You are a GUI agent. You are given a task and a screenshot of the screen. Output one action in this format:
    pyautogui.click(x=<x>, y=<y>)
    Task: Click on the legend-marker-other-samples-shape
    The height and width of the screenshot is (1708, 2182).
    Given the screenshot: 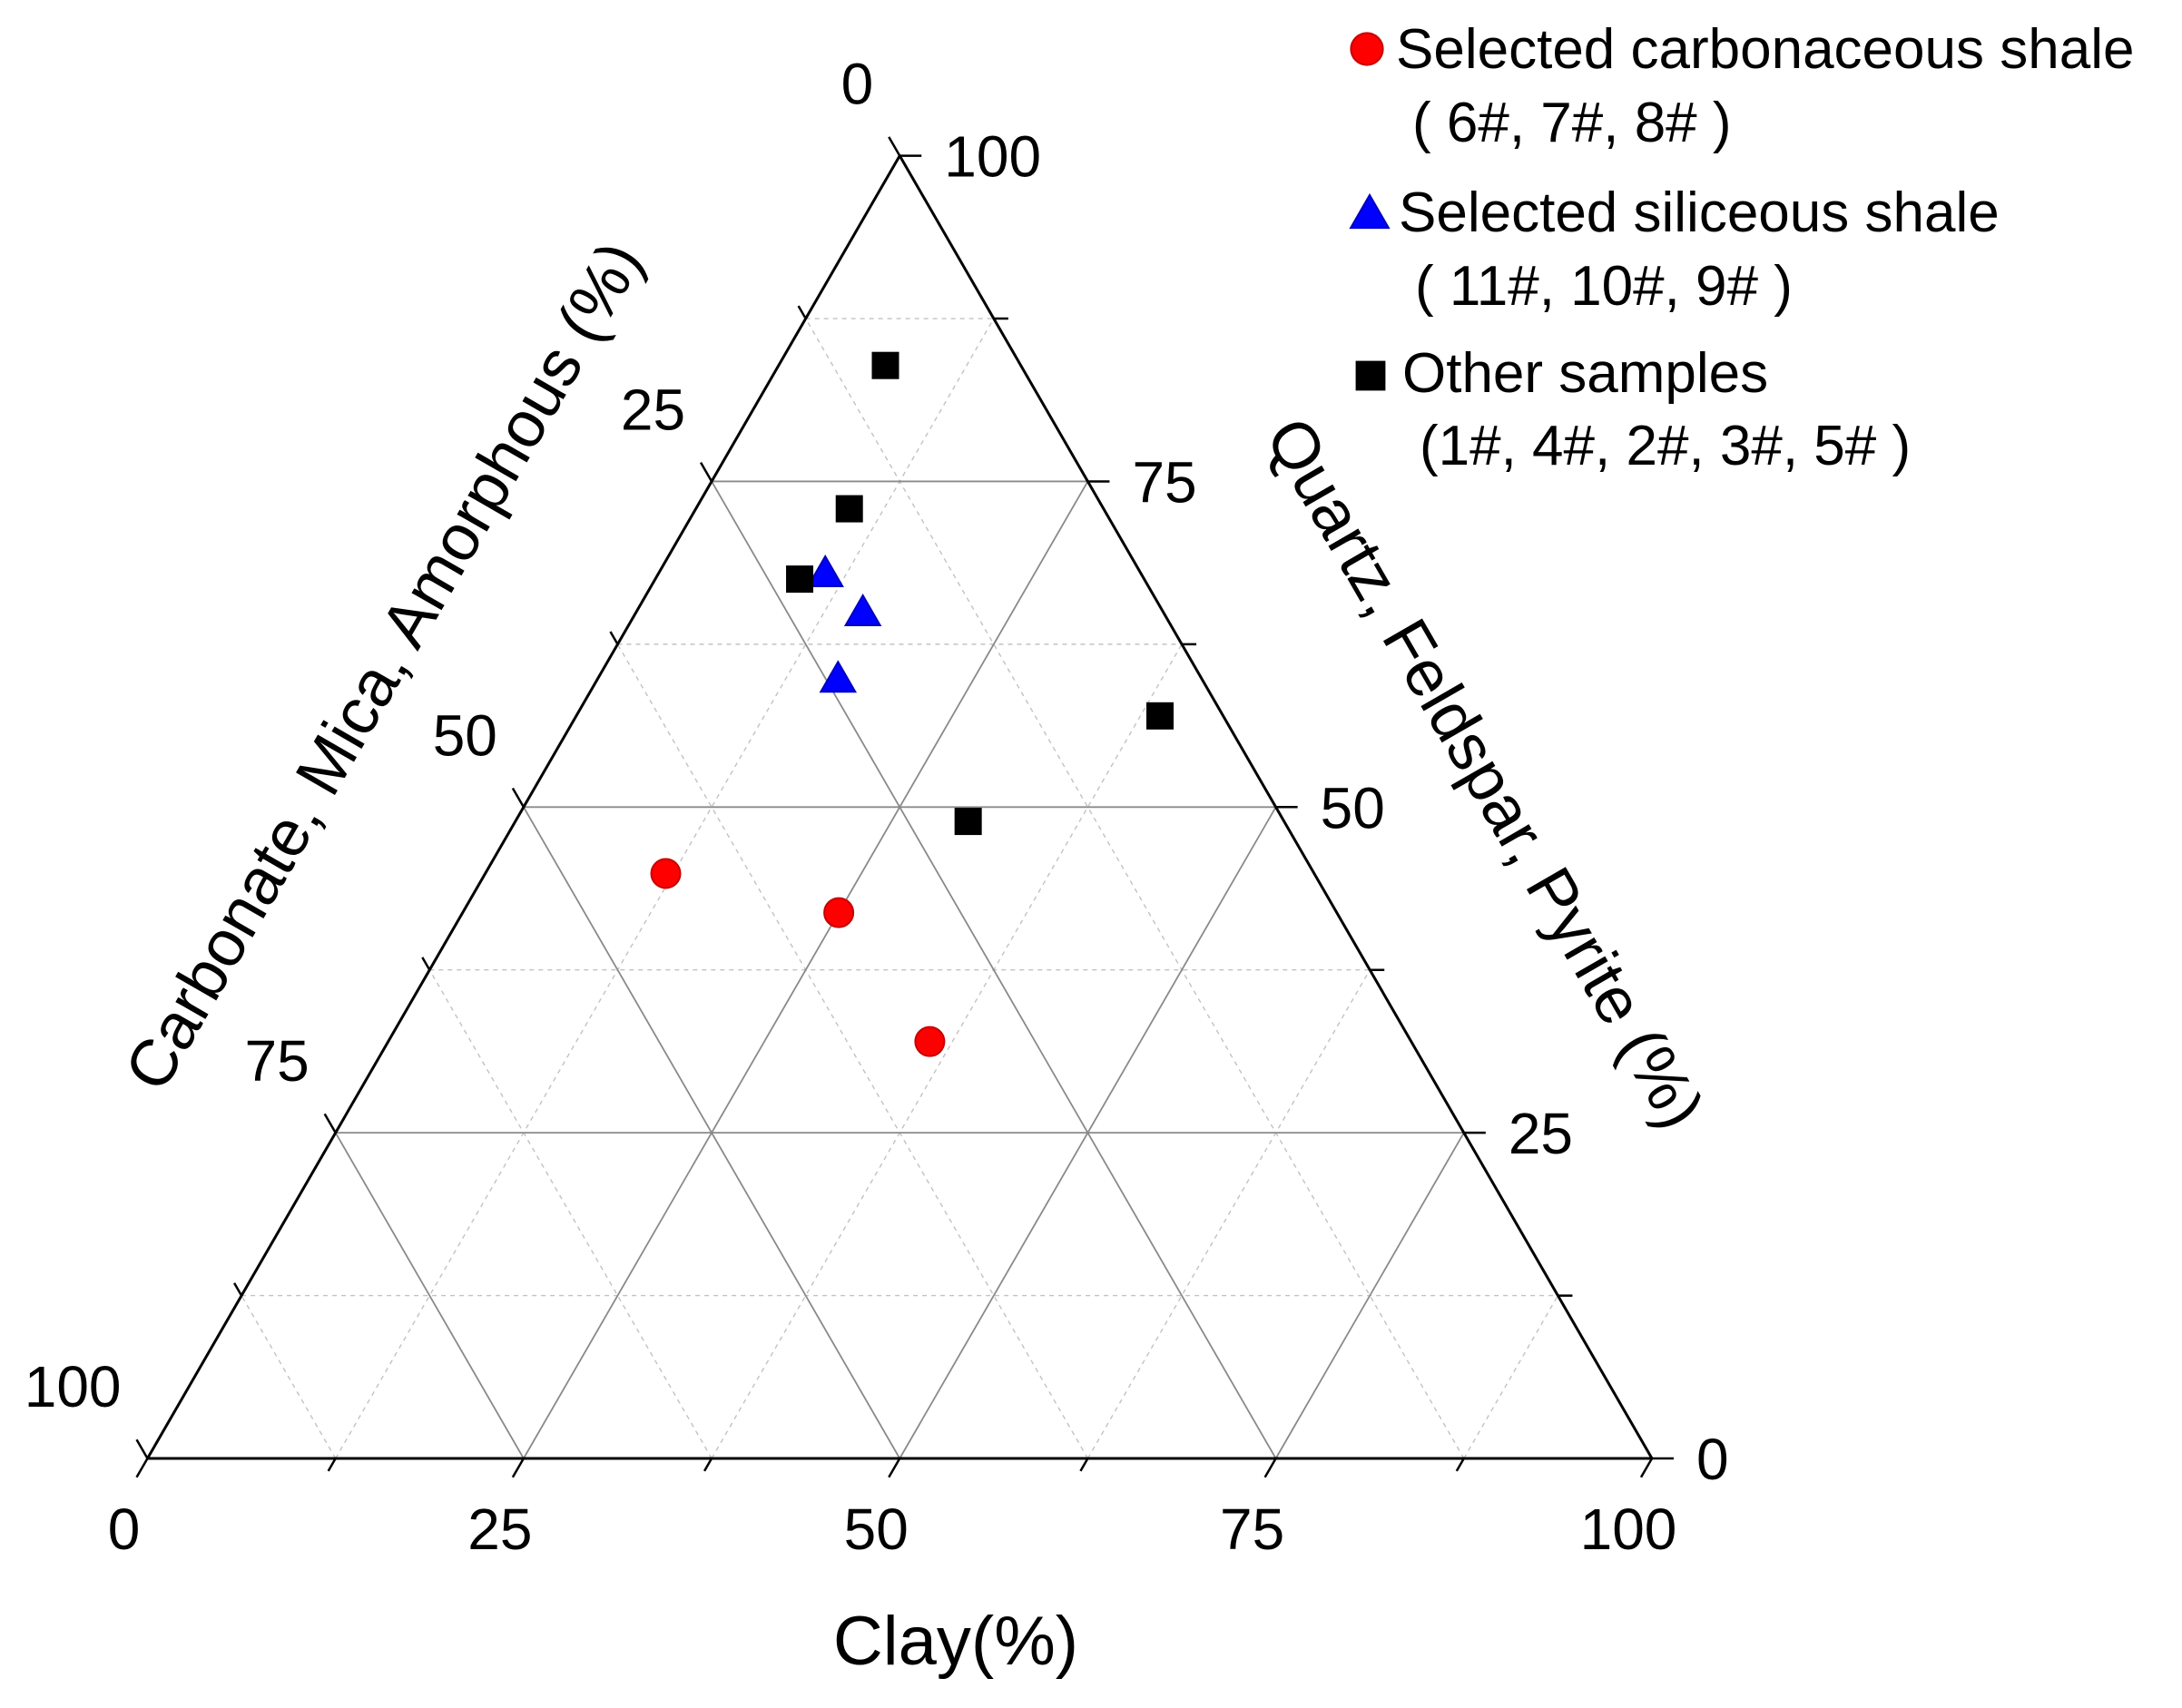 What is the action you would take?
    pyautogui.click(x=1370, y=375)
    